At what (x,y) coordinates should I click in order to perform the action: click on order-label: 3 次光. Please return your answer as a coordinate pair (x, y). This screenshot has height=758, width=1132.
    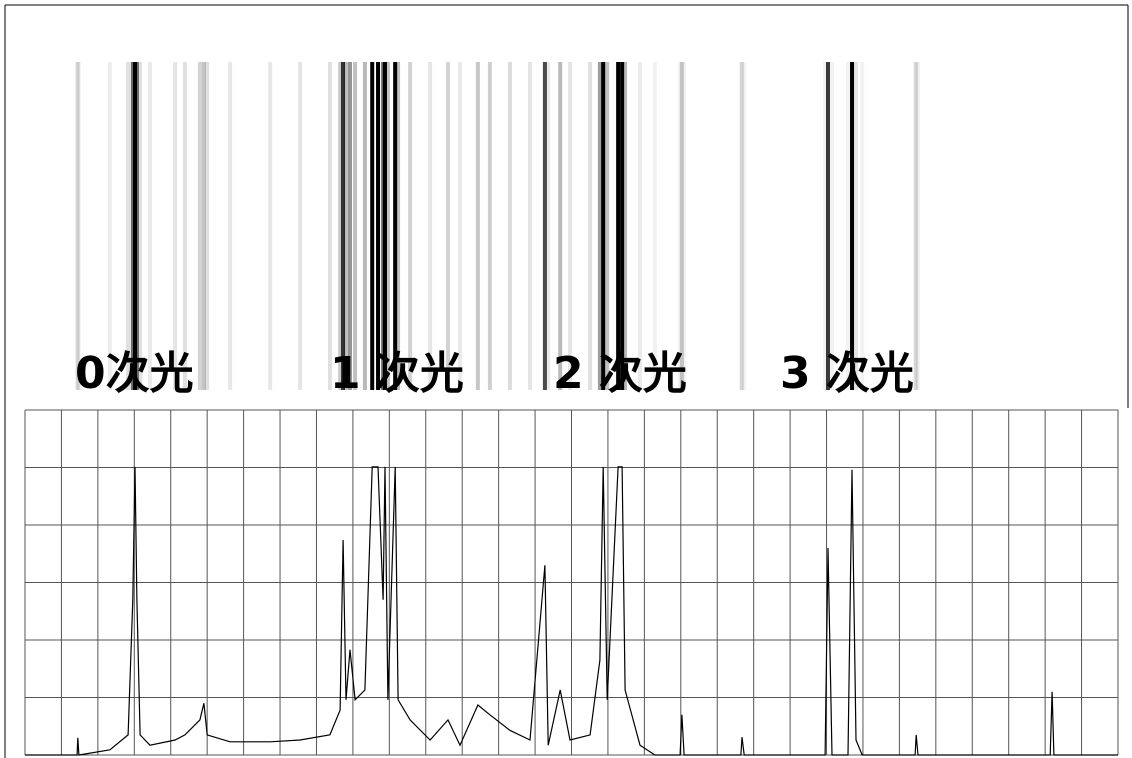
    Looking at the image, I should click on (847, 373).